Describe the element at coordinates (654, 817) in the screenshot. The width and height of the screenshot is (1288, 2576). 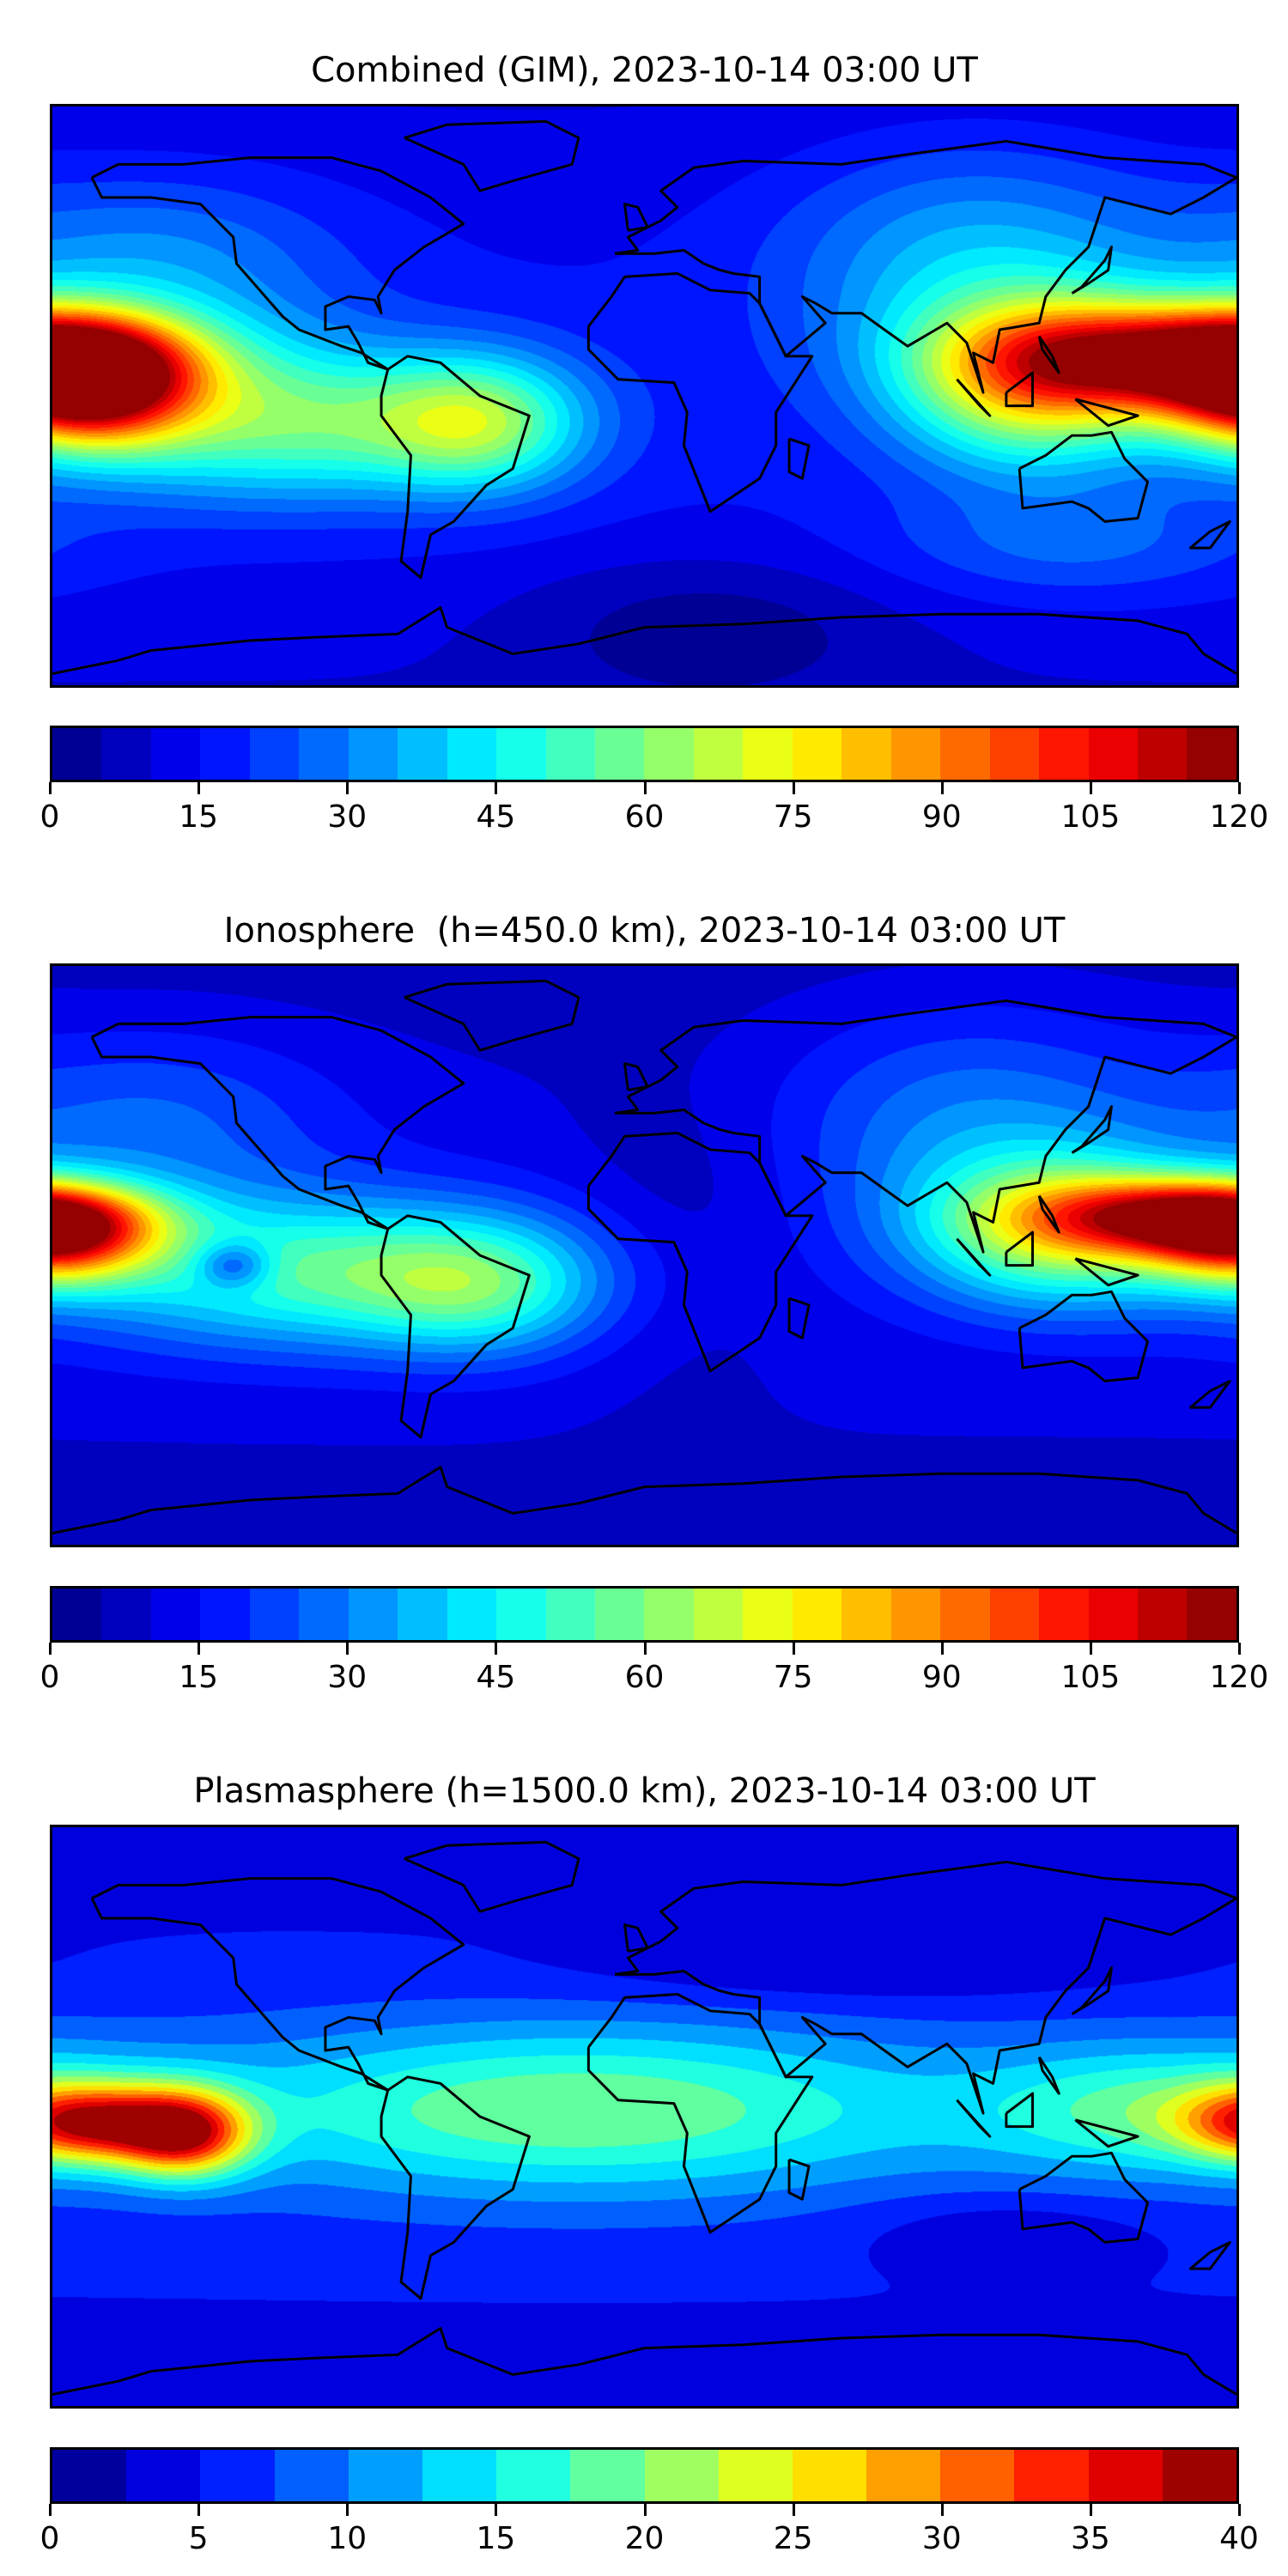
I see `colorbar-ticks-combined: 0 15 30 45 60 75 90 105 120` at that location.